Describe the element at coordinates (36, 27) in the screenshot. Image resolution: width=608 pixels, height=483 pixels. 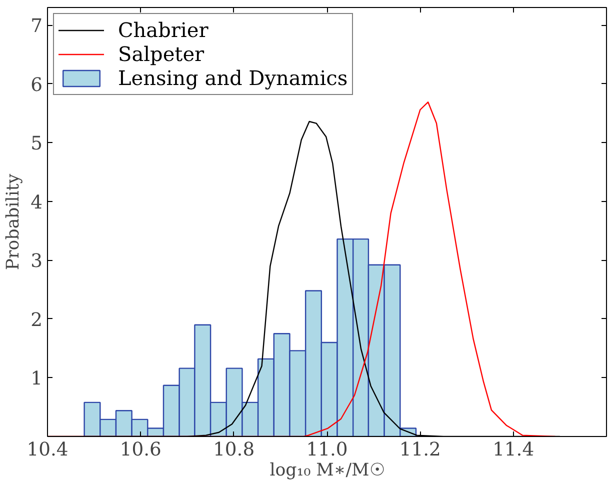
I see `y-tick-label: 7` at that location.